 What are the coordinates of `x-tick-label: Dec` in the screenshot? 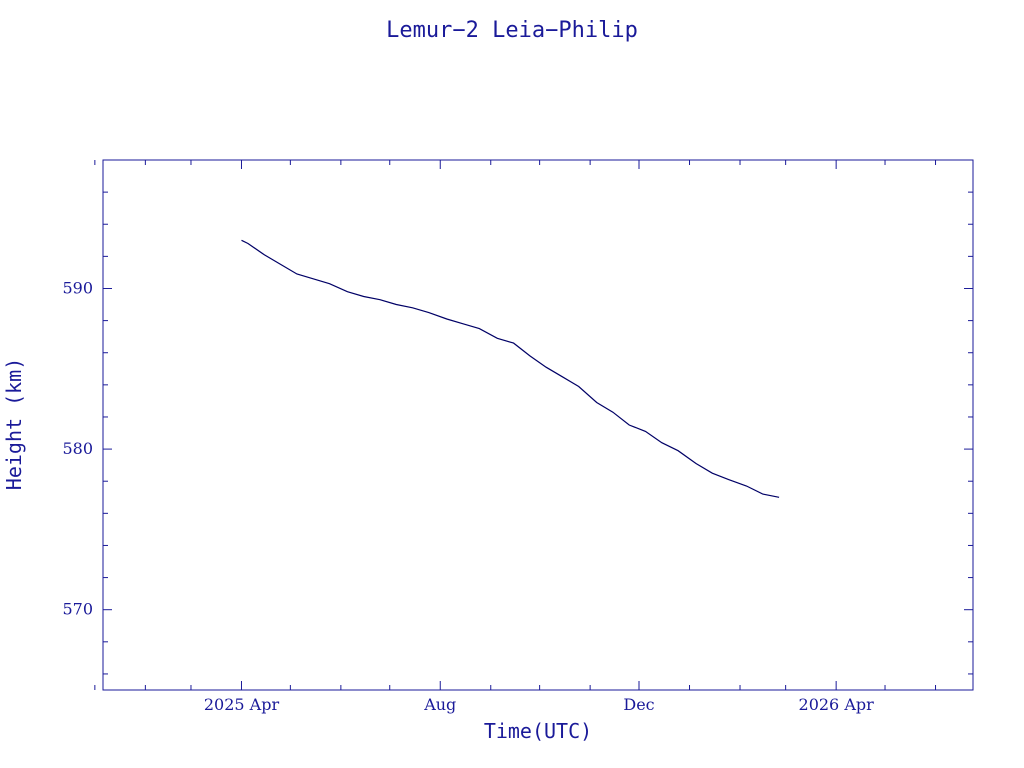 It's located at (638, 704).